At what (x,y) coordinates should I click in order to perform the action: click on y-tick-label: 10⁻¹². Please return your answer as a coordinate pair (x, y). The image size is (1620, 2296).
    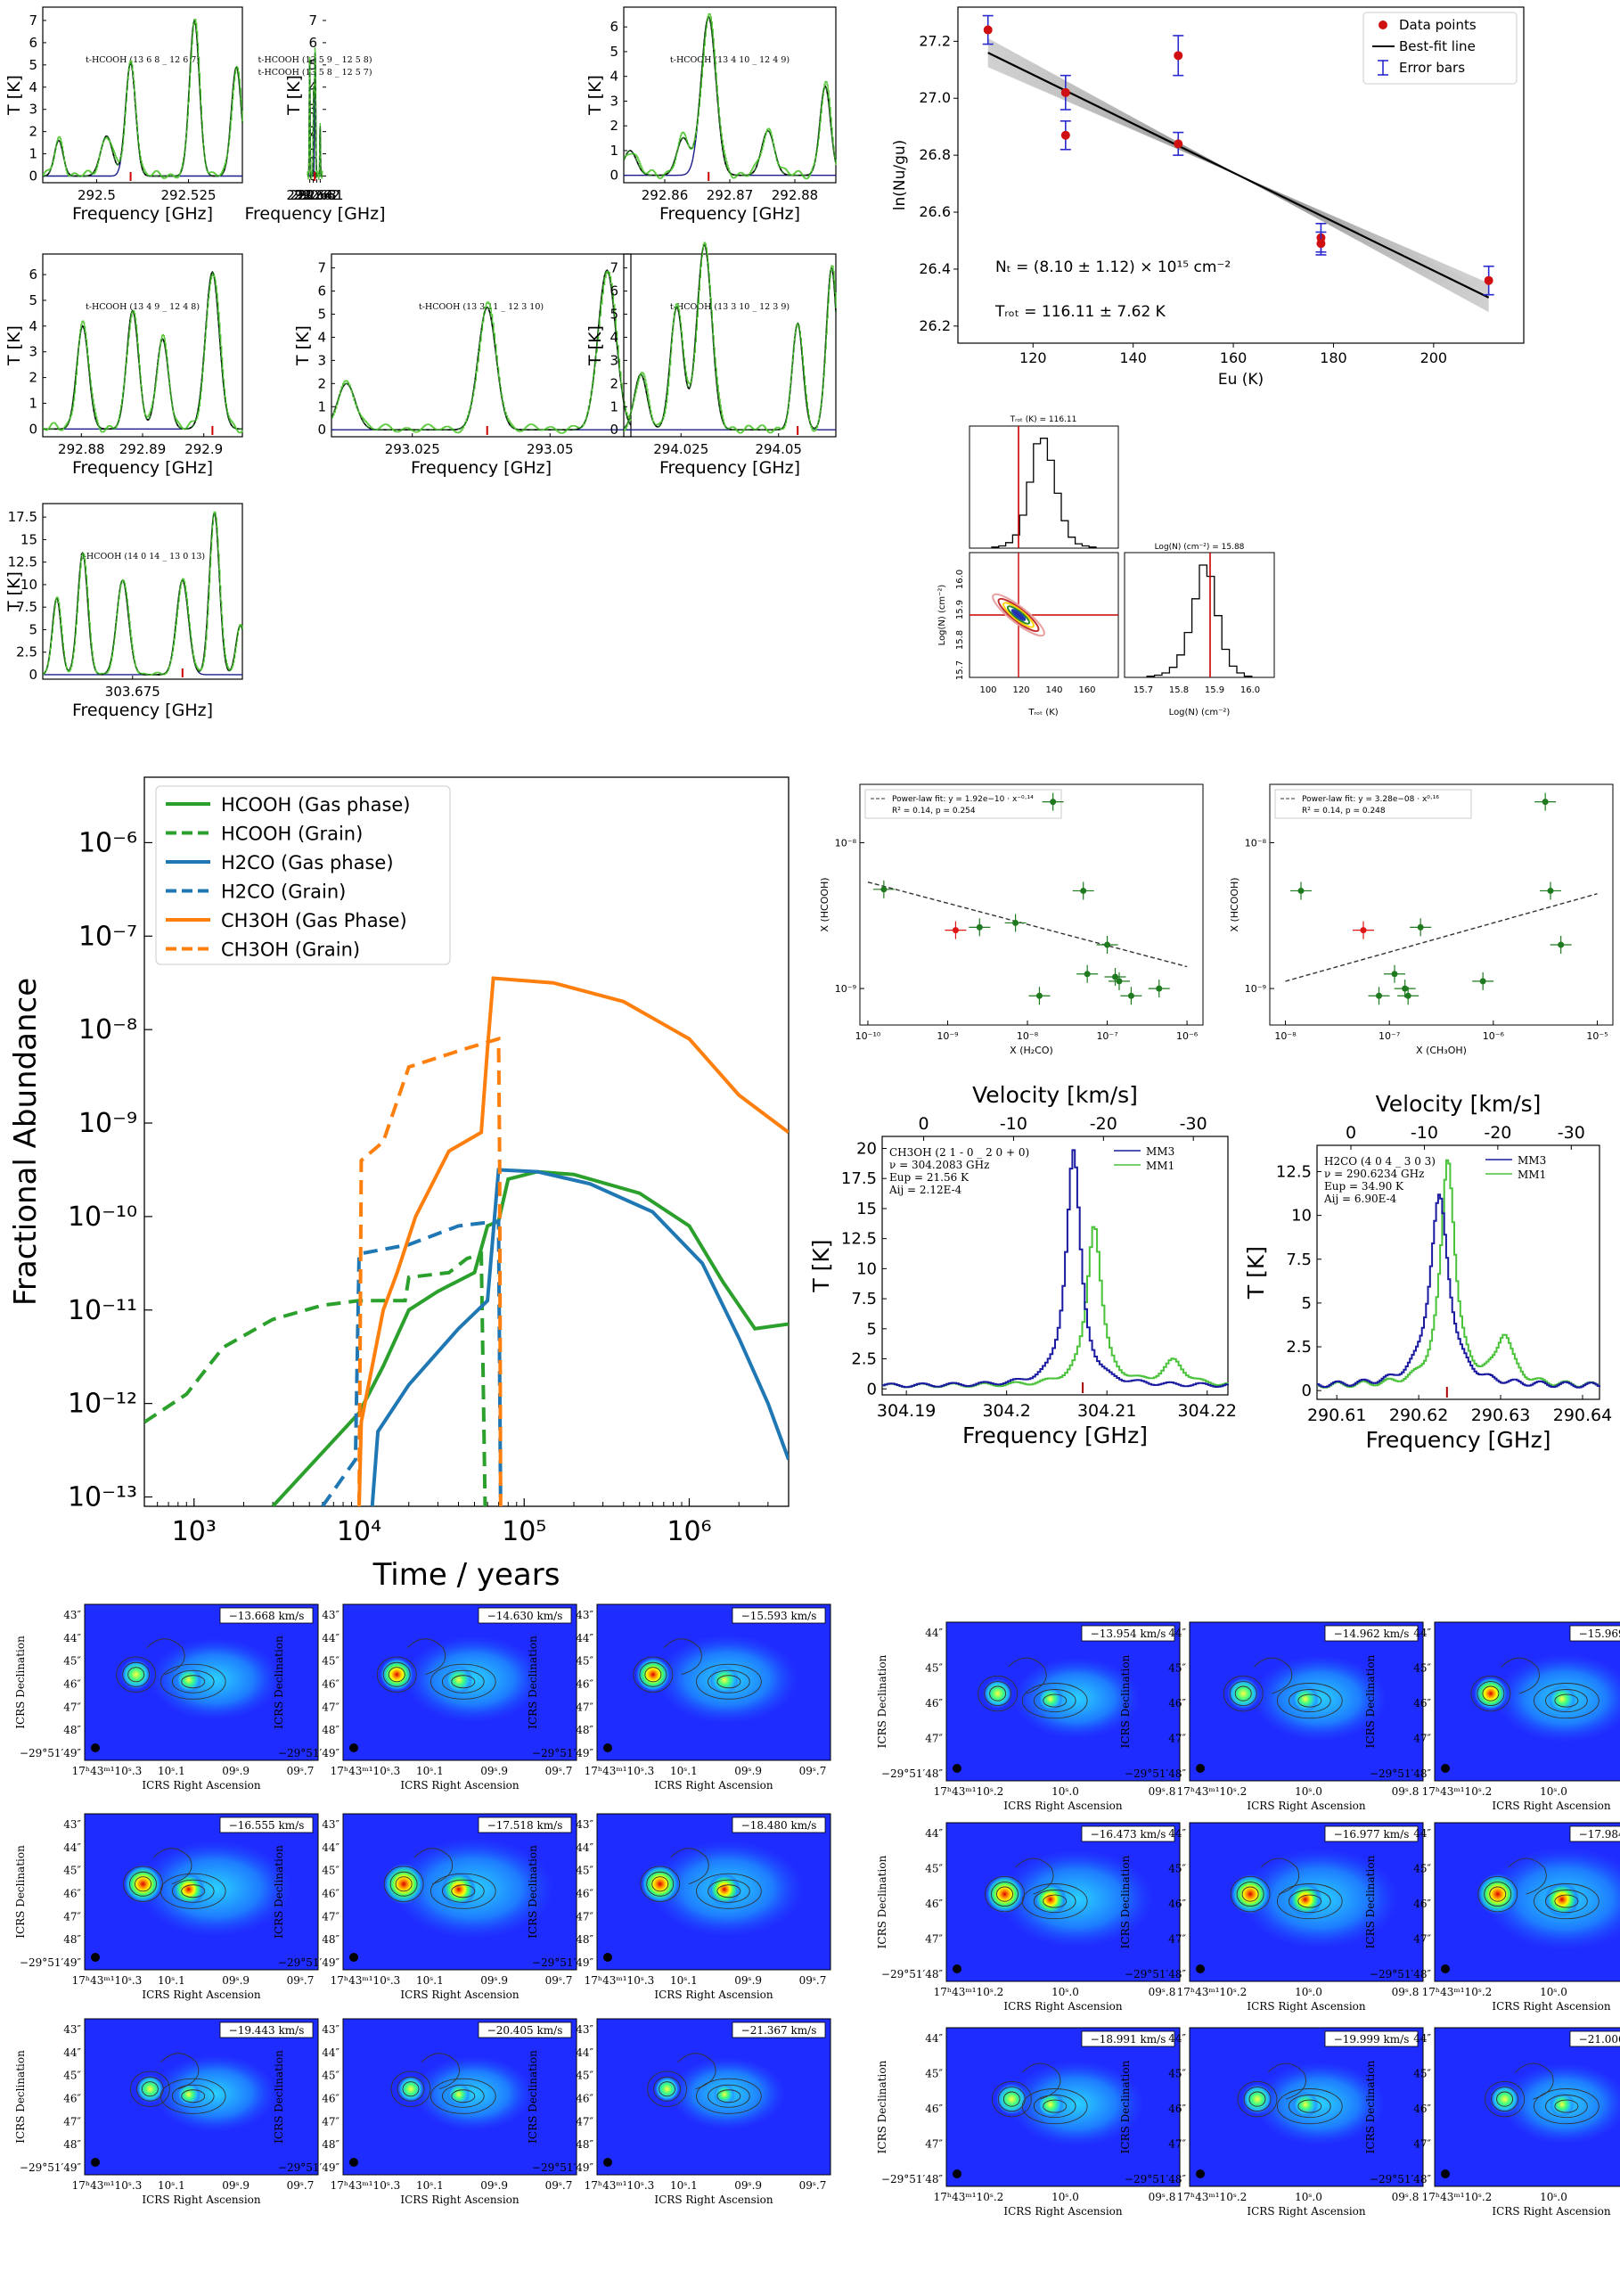
    Looking at the image, I should click on (103, 1405).